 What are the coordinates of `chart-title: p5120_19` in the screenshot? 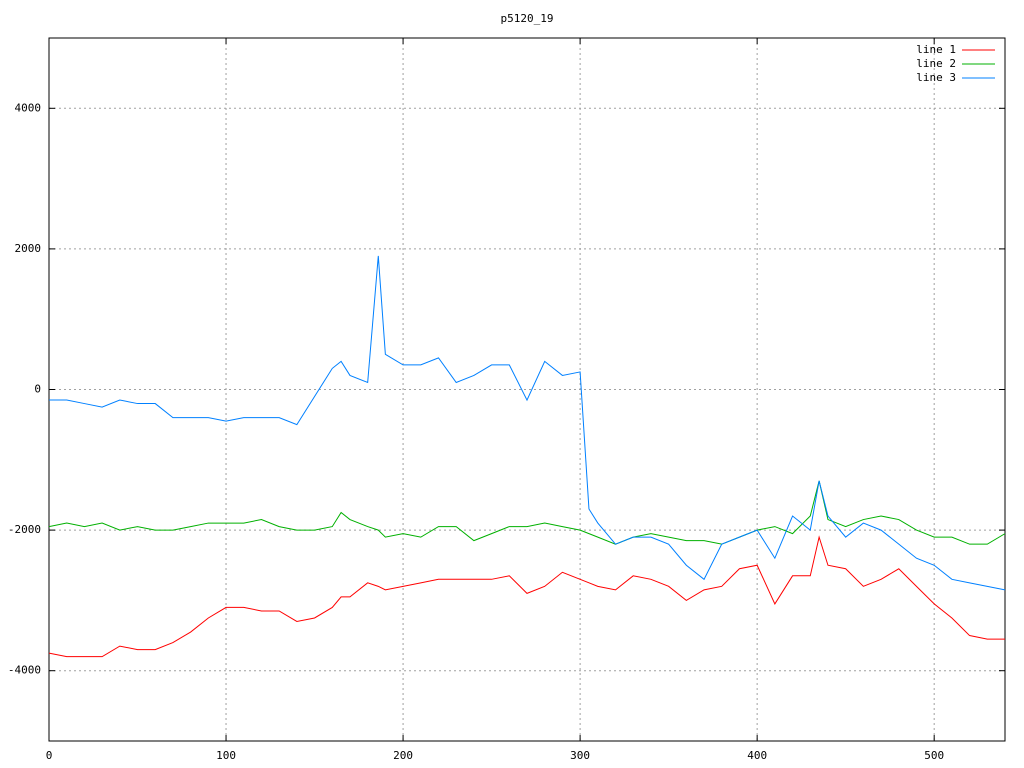 It's located at (527, 18).